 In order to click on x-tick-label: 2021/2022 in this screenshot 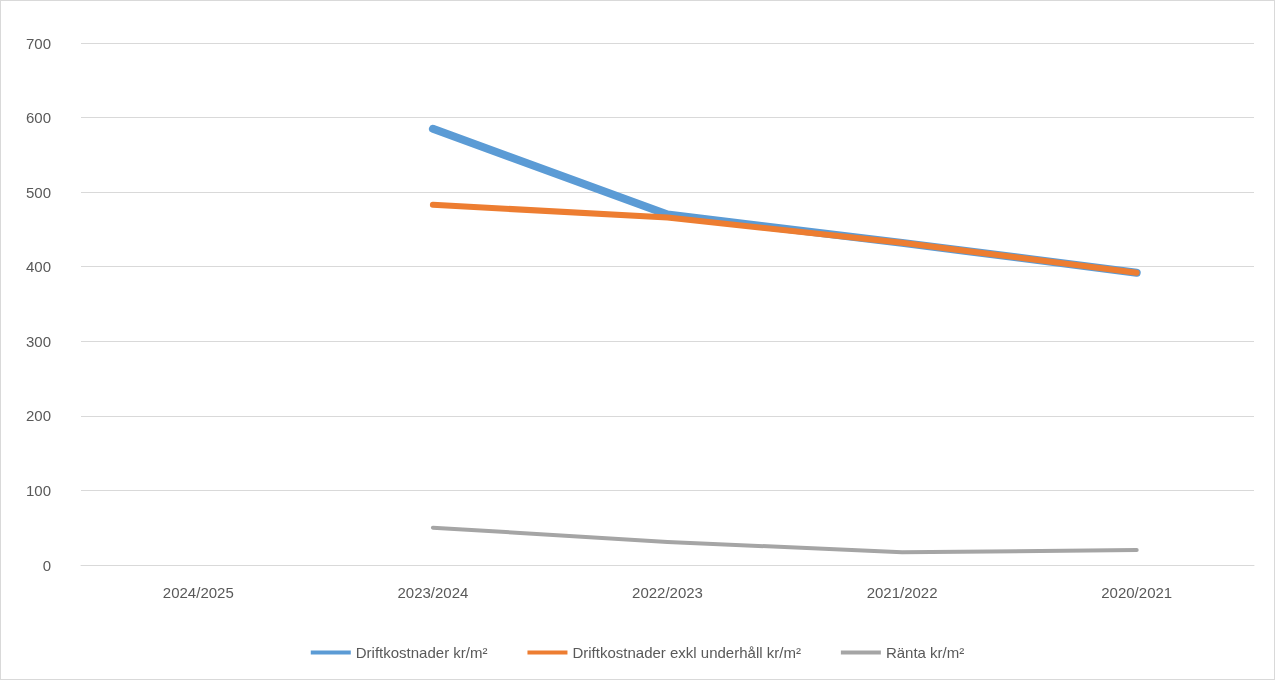, I will do `click(902, 592)`.